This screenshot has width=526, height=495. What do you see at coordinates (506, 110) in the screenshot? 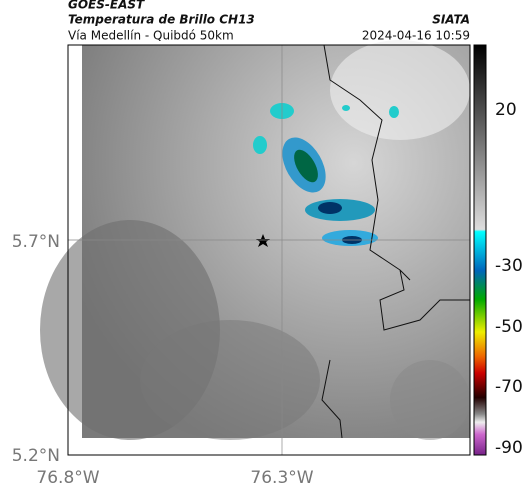
I see `colorbar-label: 20` at bounding box center [506, 110].